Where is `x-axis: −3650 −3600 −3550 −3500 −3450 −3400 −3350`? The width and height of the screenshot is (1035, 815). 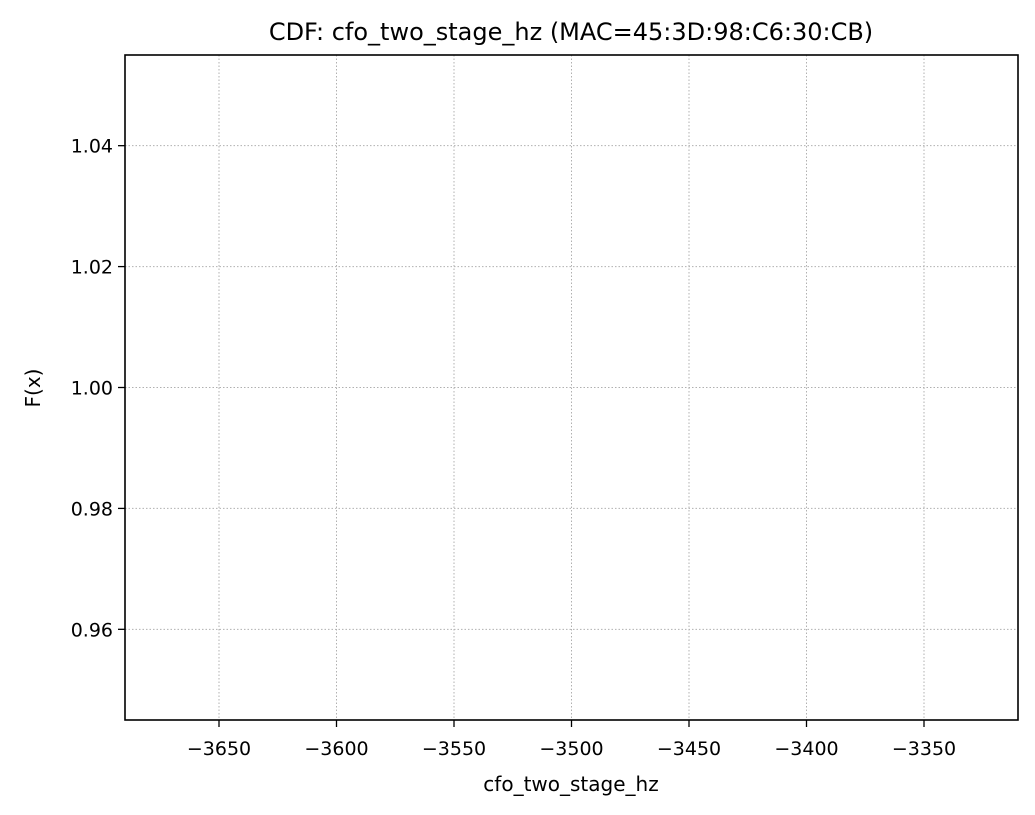 x-axis: −3650 −3600 −3550 −3500 −3450 −3400 −3350 is located at coordinates (571, 740).